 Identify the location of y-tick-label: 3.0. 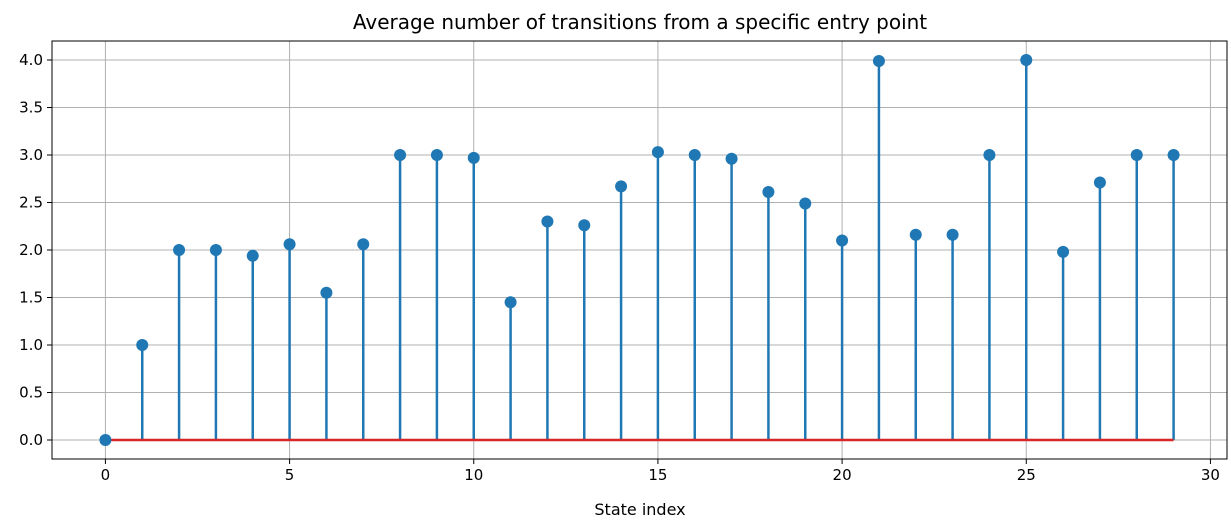
(31, 155).